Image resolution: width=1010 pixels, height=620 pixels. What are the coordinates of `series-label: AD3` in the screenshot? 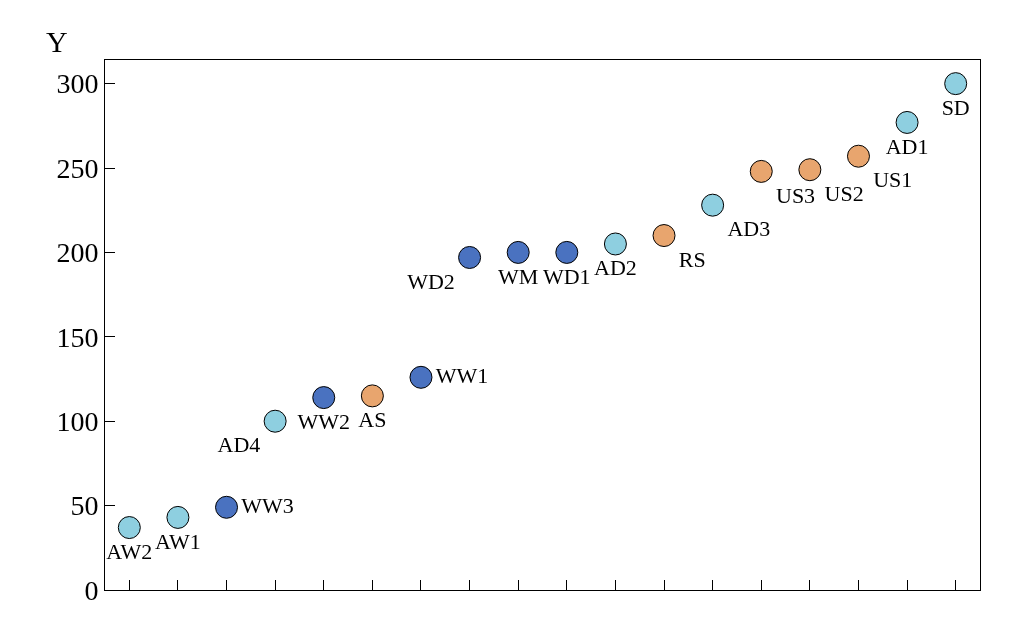 It's located at (749, 229).